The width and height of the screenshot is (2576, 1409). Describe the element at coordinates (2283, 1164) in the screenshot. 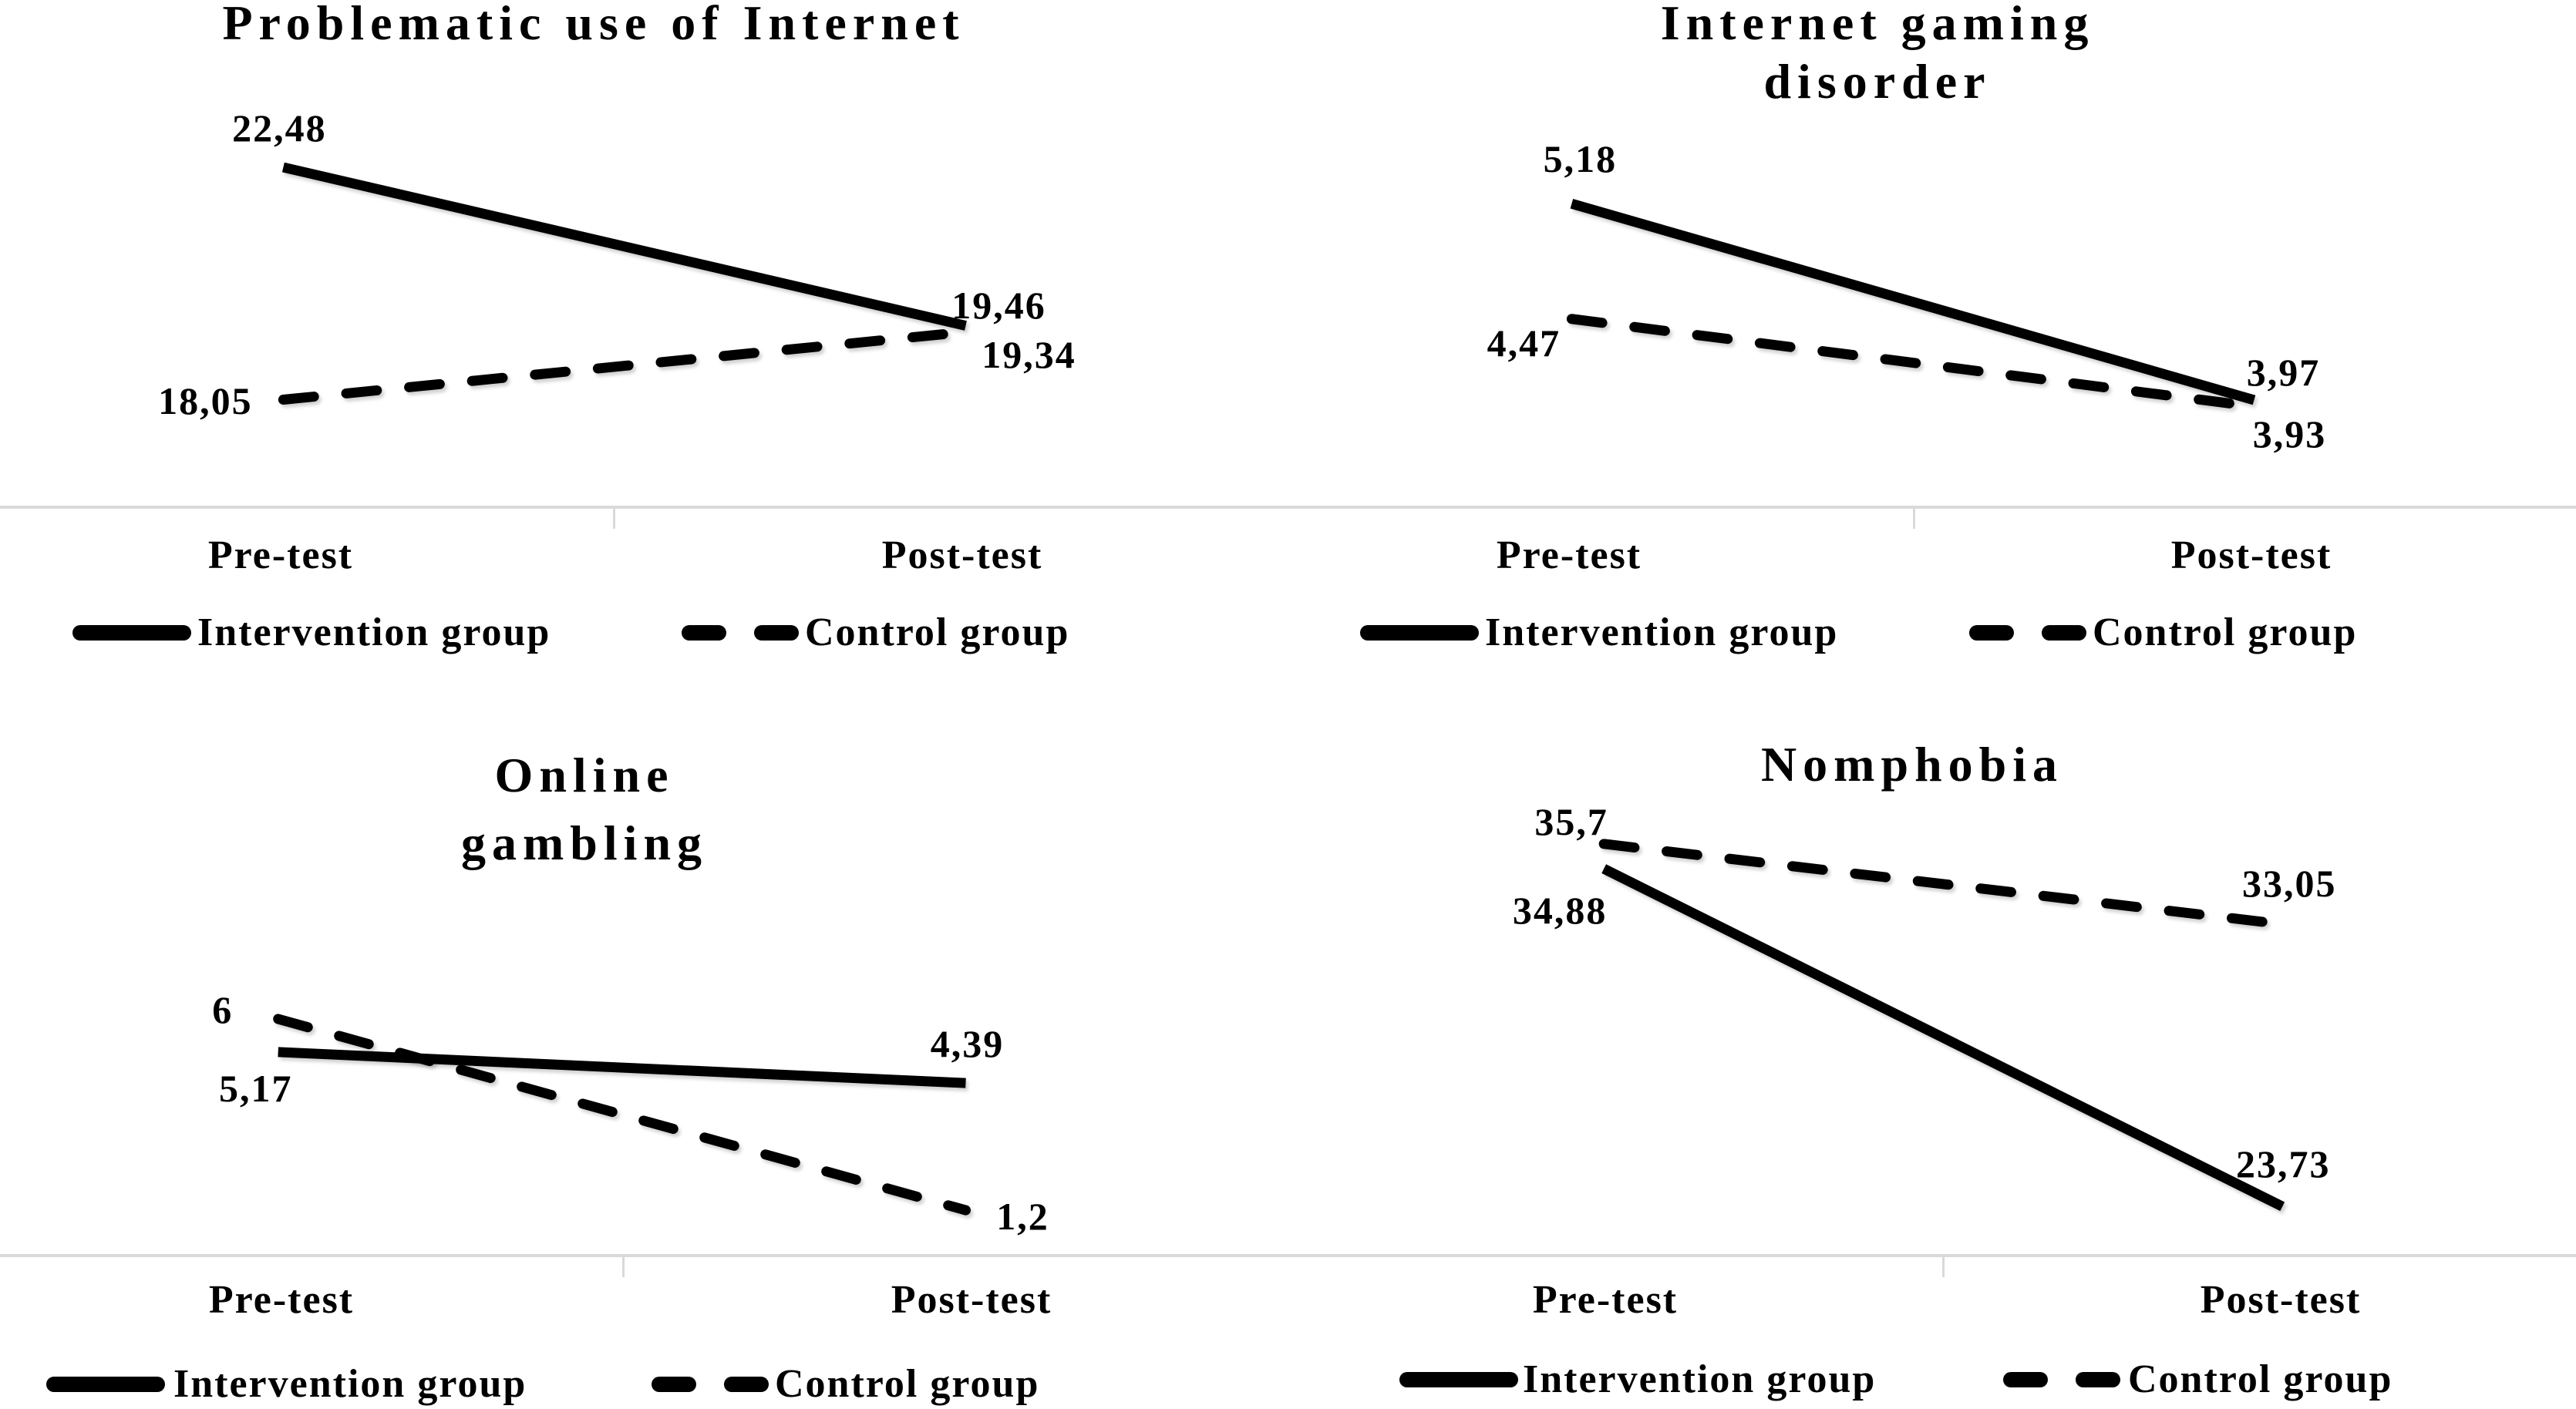

I see `point-value-label: 23,73` at that location.